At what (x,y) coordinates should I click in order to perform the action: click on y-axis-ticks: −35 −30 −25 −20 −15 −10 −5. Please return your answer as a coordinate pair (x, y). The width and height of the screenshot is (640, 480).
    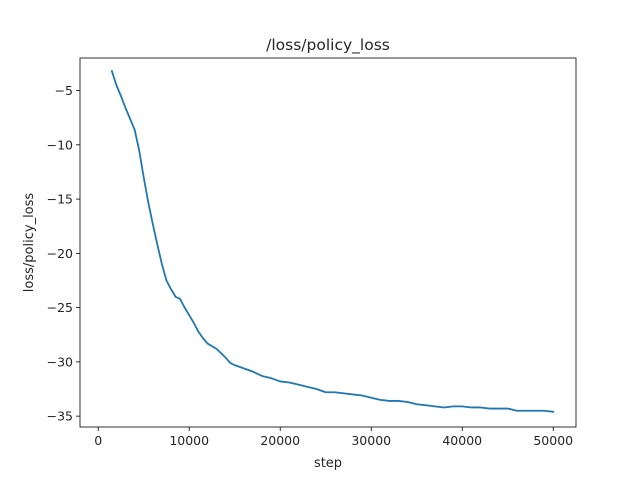
    Looking at the image, I should click on (63, 253).